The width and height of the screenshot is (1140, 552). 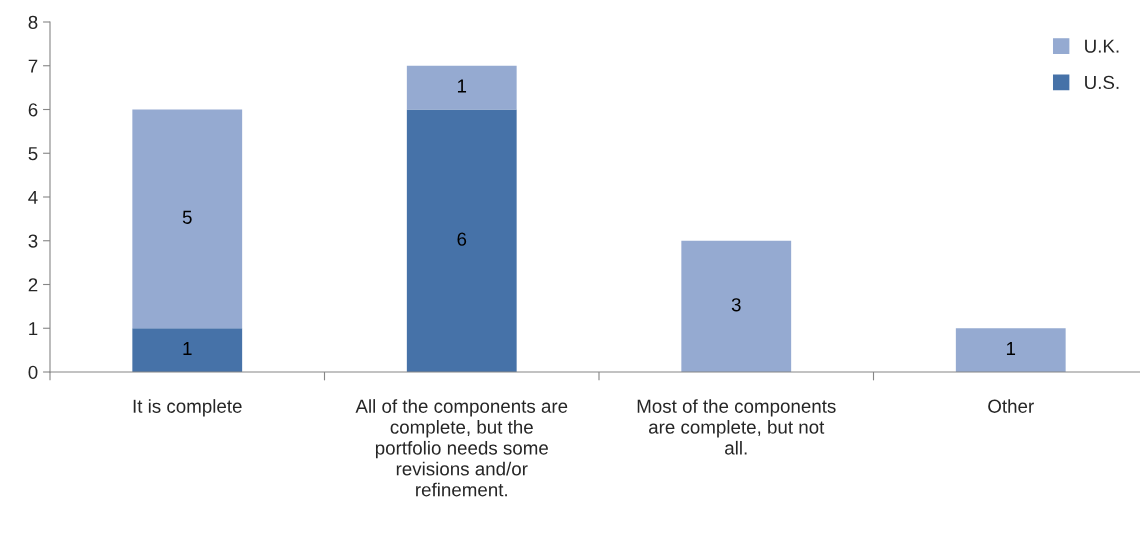 What do you see at coordinates (33, 197) in the screenshot?
I see `y-tick-label: 4` at bounding box center [33, 197].